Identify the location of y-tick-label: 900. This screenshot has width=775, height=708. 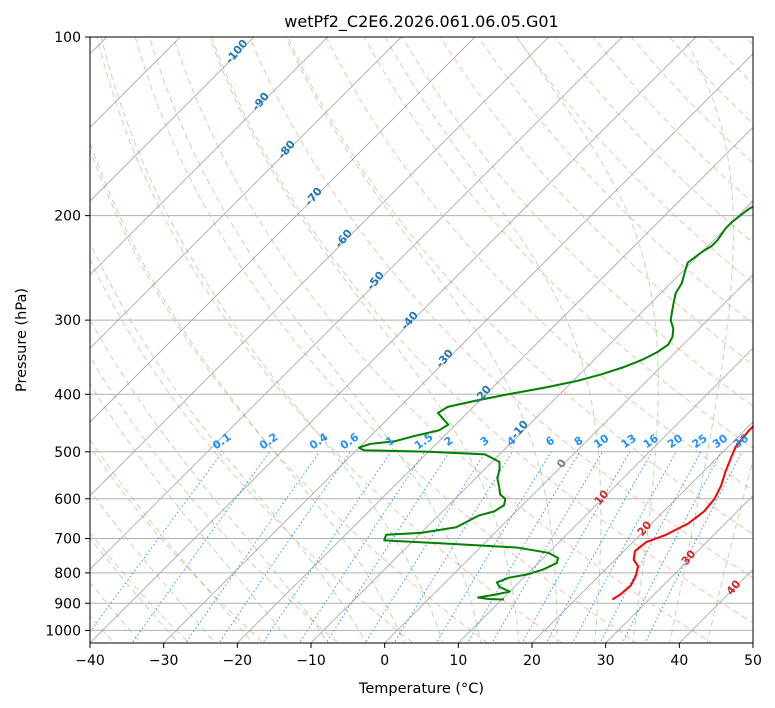
(67, 604).